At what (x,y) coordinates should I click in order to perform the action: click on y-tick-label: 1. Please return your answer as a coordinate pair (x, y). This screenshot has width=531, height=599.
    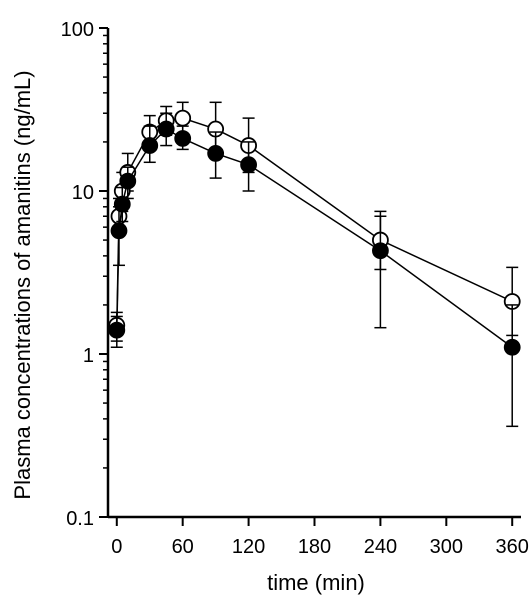
    Looking at the image, I should click on (88, 356).